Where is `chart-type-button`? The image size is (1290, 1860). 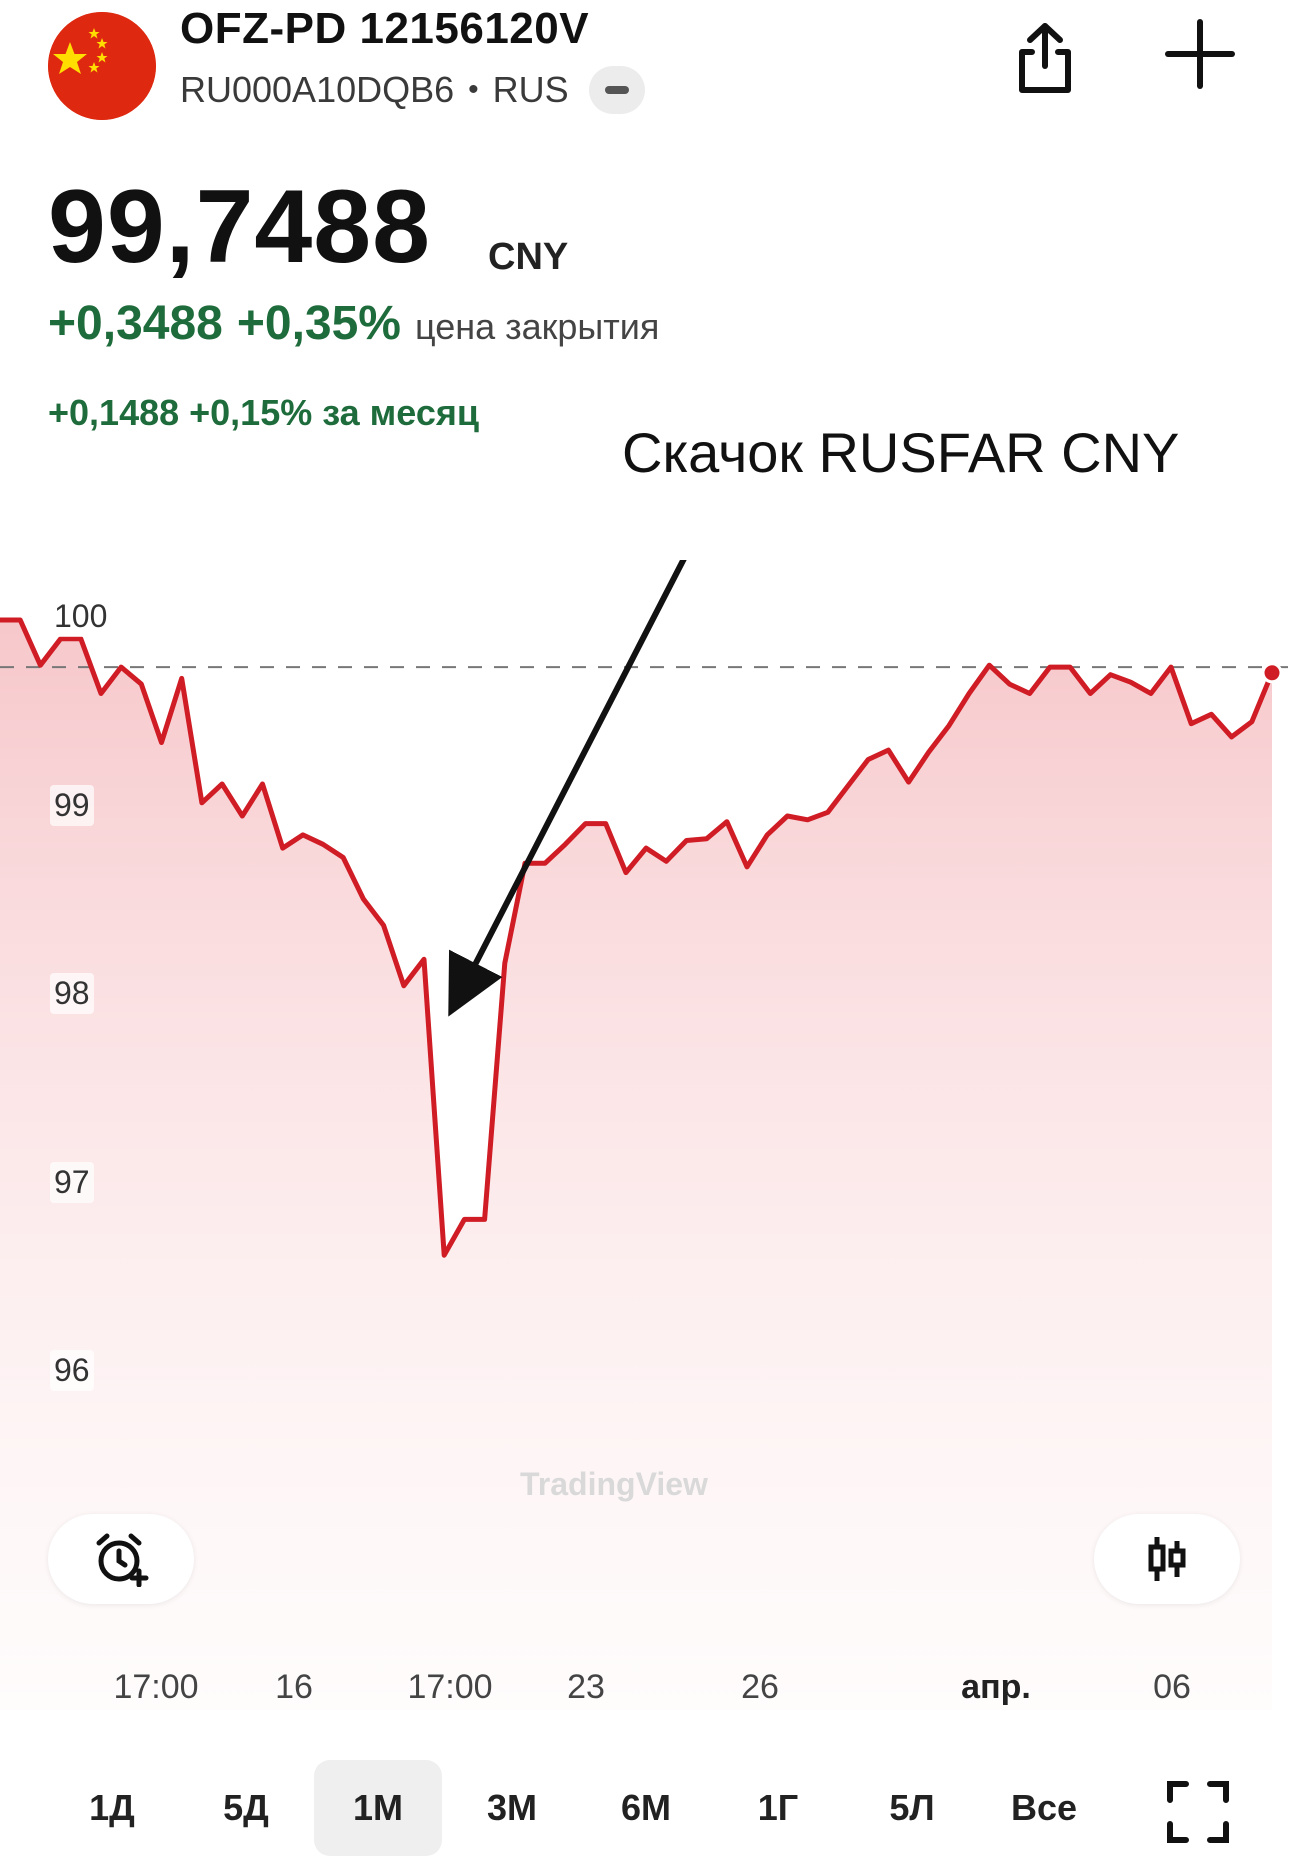 chart-type-button is located at coordinates (1167, 1559).